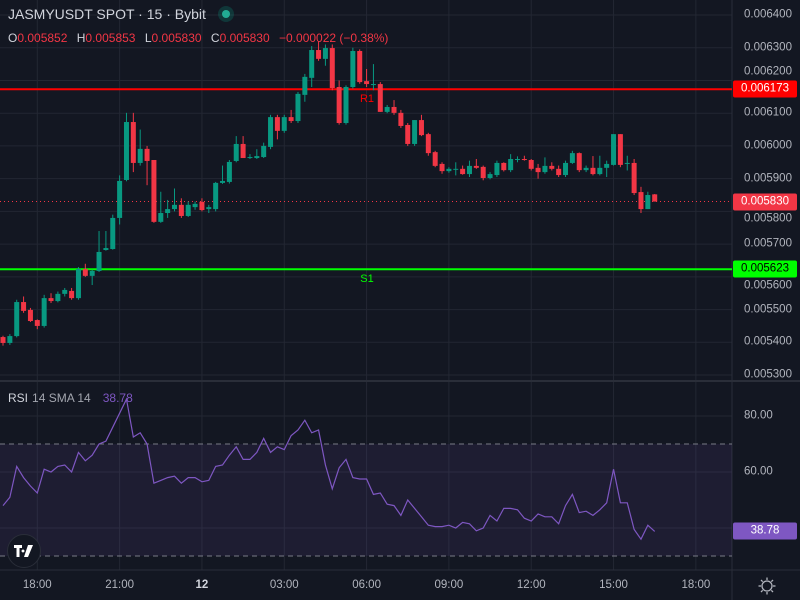 This screenshot has height=600, width=800. I want to click on settings-gear-icon, so click(767, 586).